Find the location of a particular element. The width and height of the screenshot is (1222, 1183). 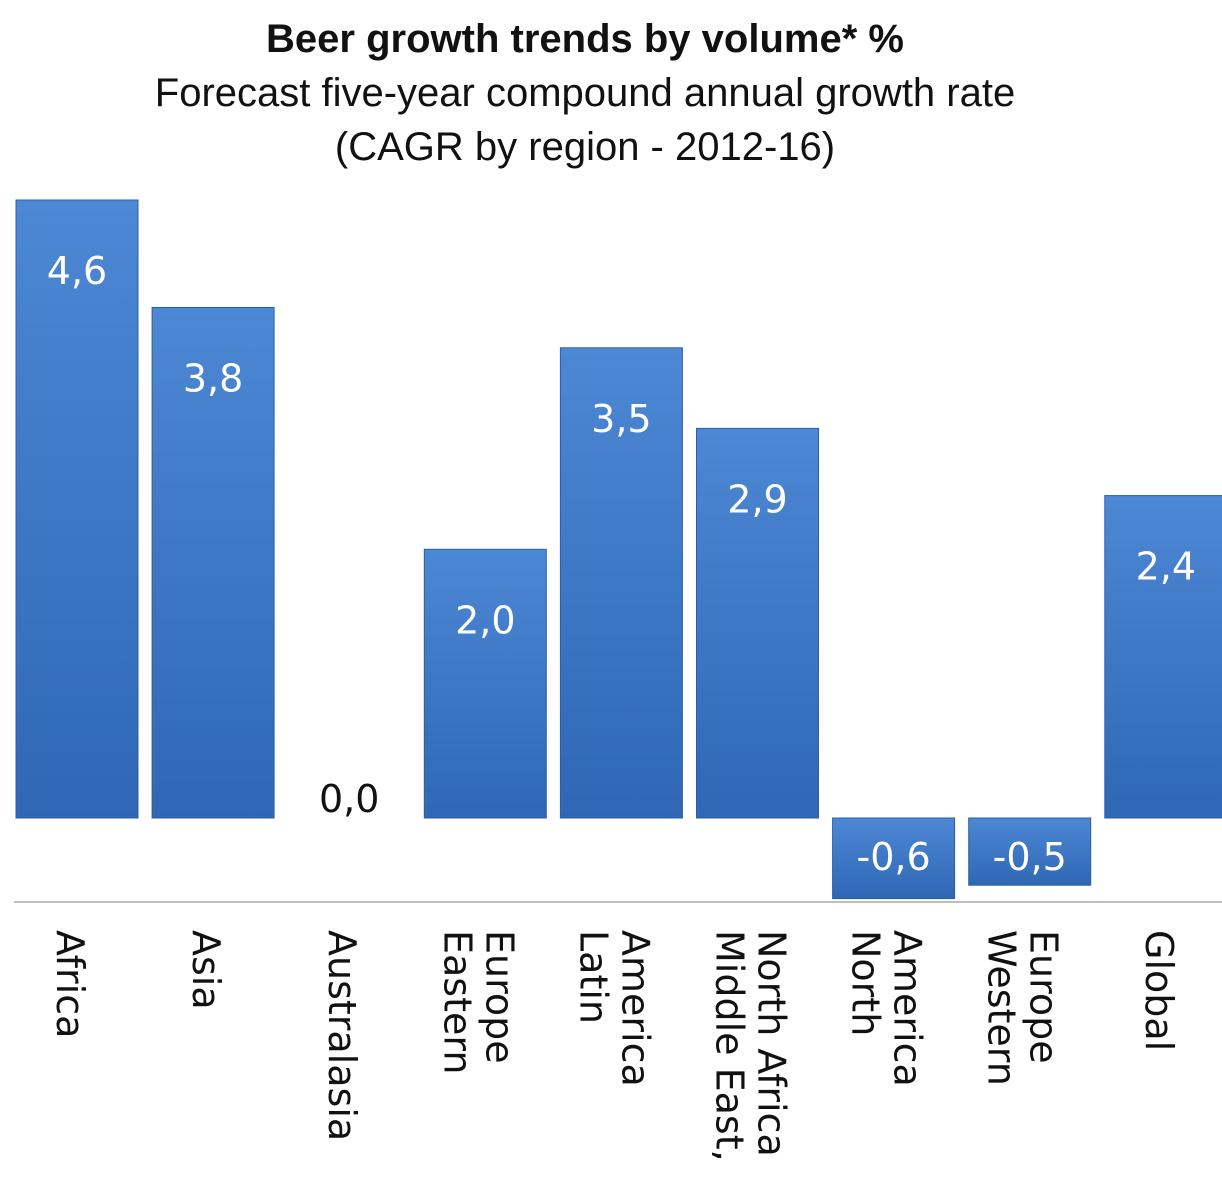

category-label-line: Middle East, is located at coordinates (730, 1046).